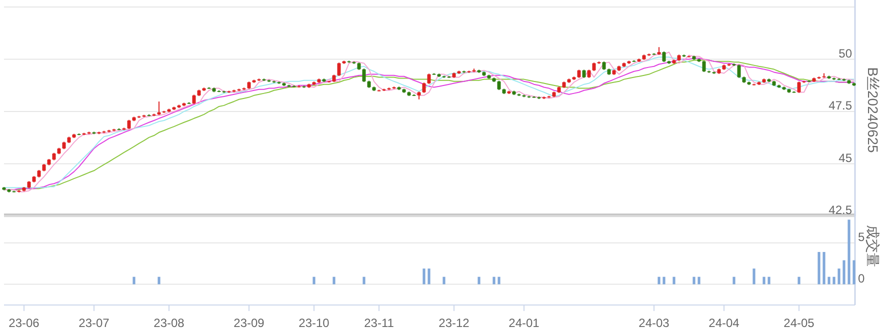 The image size is (887, 332). Describe the element at coordinates (840, 210) in the screenshot. I see `y-tick-label: 42.5` at that location.